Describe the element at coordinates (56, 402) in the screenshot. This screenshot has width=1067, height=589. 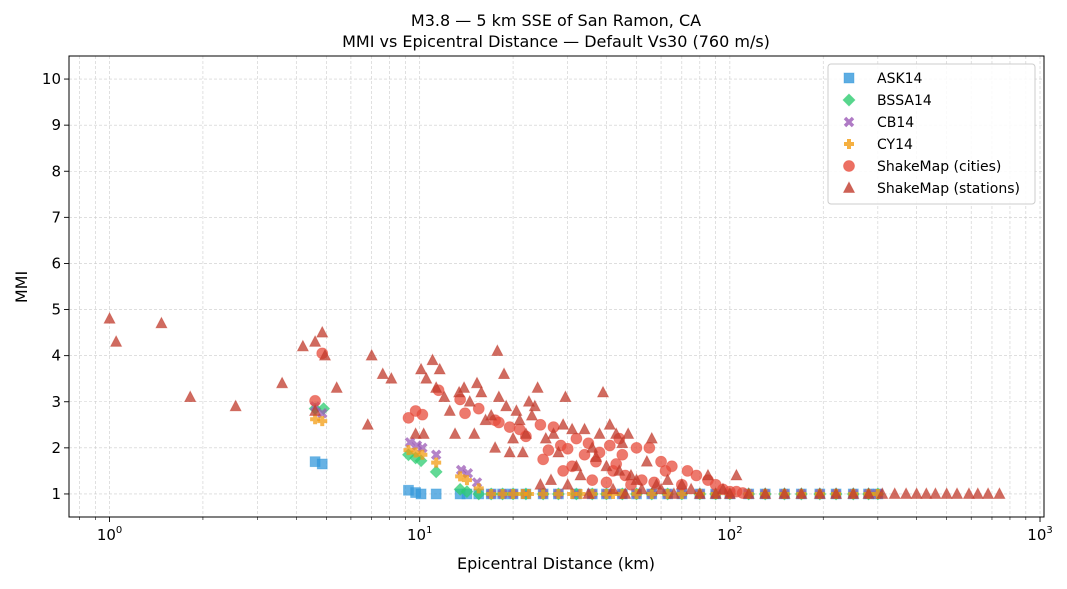
I see `y-tick-label: 3` at that location.